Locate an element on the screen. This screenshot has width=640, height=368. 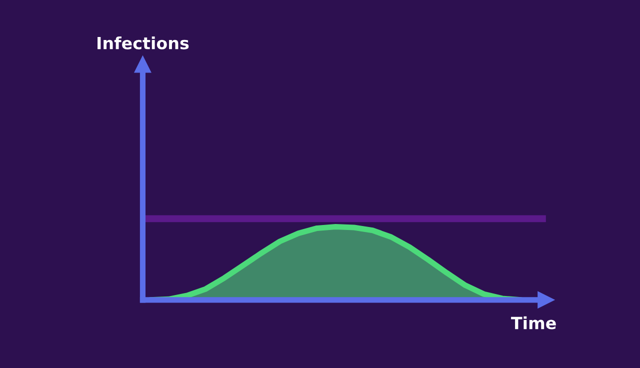
text: Infections is located at coordinates (143, 43).